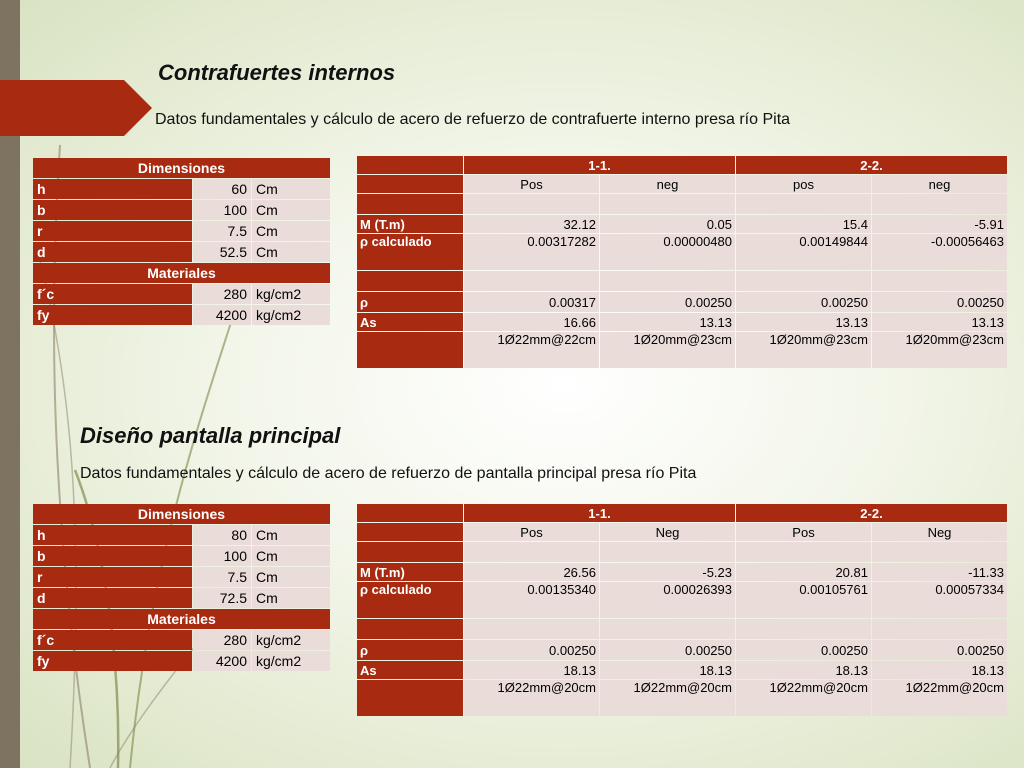 This screenshot has height=768, width=1024. What do you see at coordinates (803, 184) in the screenshot?
I see `subheader-cell: pos` at bounding box center [803, 184].